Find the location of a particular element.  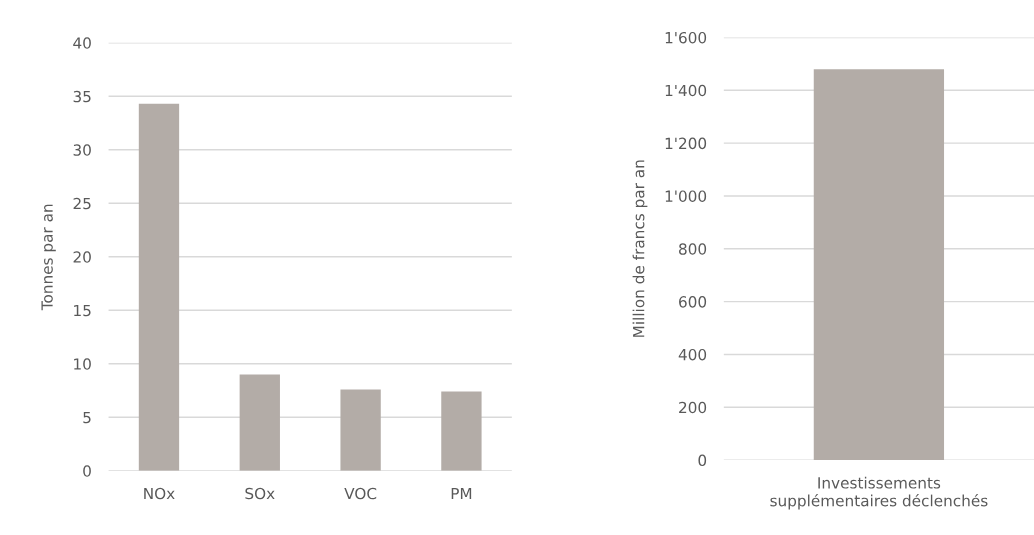

x-tick-label: Investissements supplémentaires déclenchés is located at coordinates (879, 493).